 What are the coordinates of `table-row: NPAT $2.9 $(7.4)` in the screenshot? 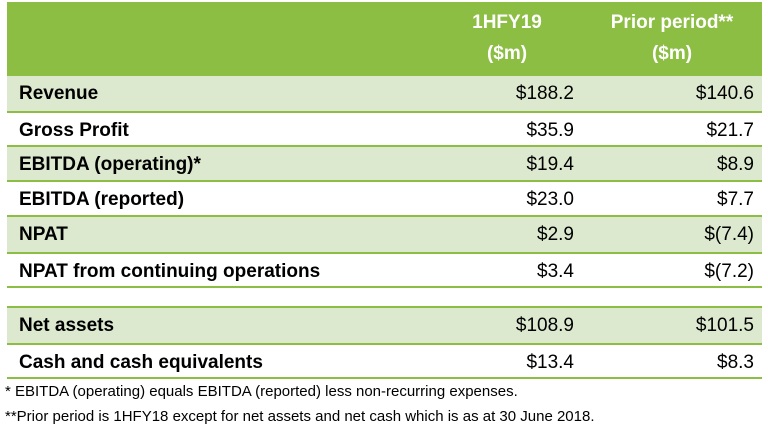 It's located at (384, 234).